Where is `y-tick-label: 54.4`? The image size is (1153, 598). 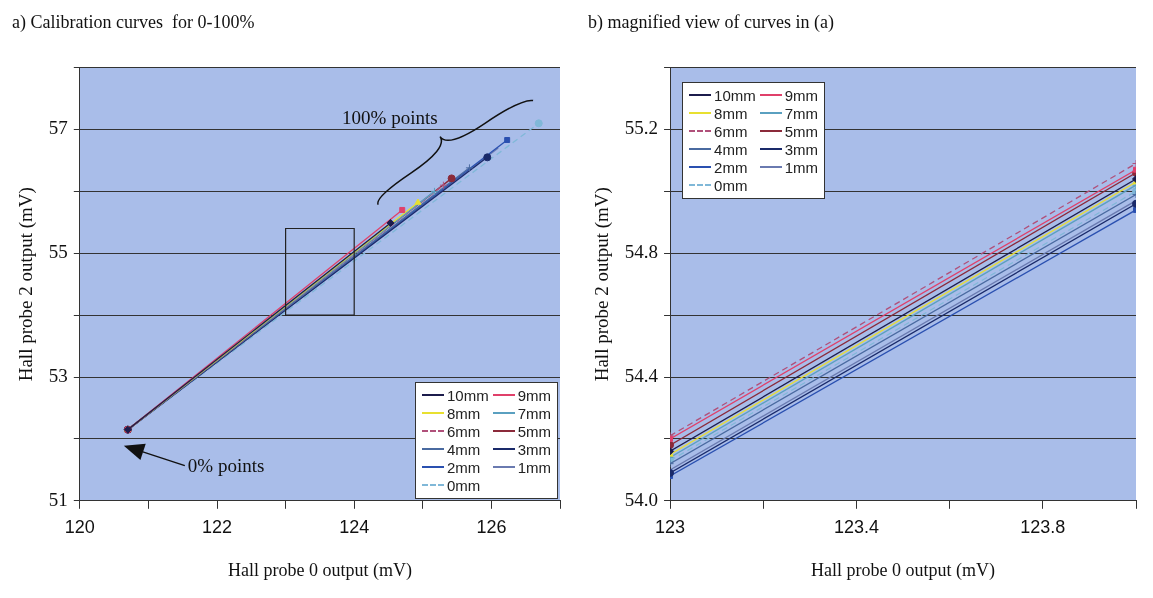
y-tick-label: 54.4 is located at coordinates (641, 376).